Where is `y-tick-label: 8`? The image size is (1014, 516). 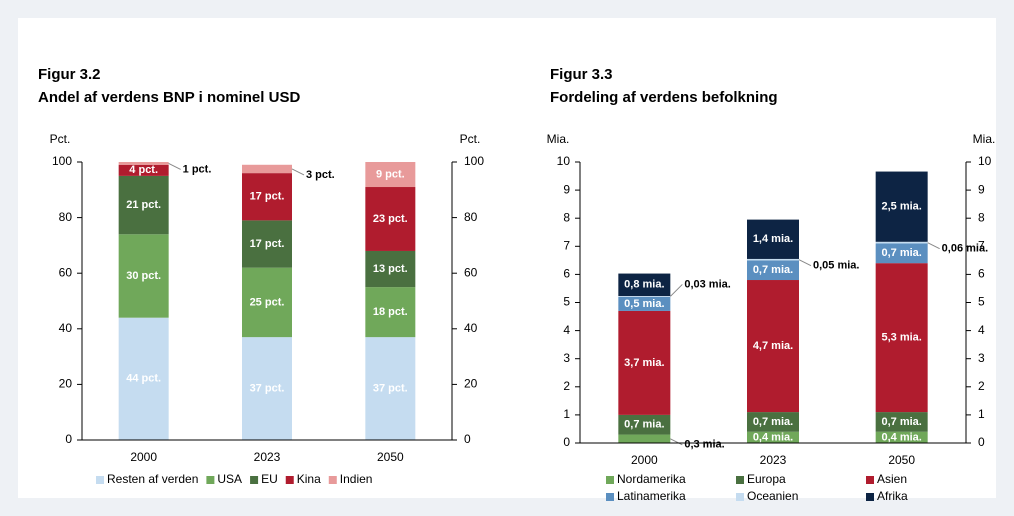 y-tick-label: 8 is located at coordinates (566, 217).